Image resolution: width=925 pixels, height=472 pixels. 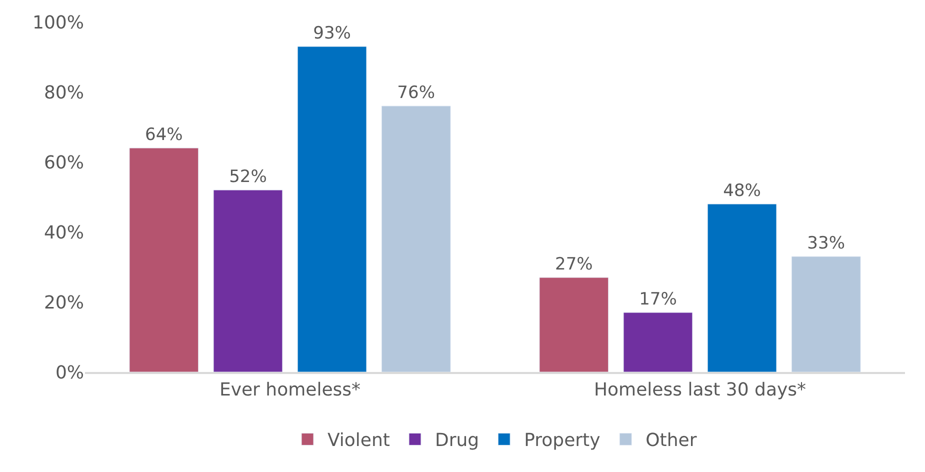 What do you see at coordinates (416, 93) in the screenshot?
I see `data-label: 76%` at bounding box center [416, 93].